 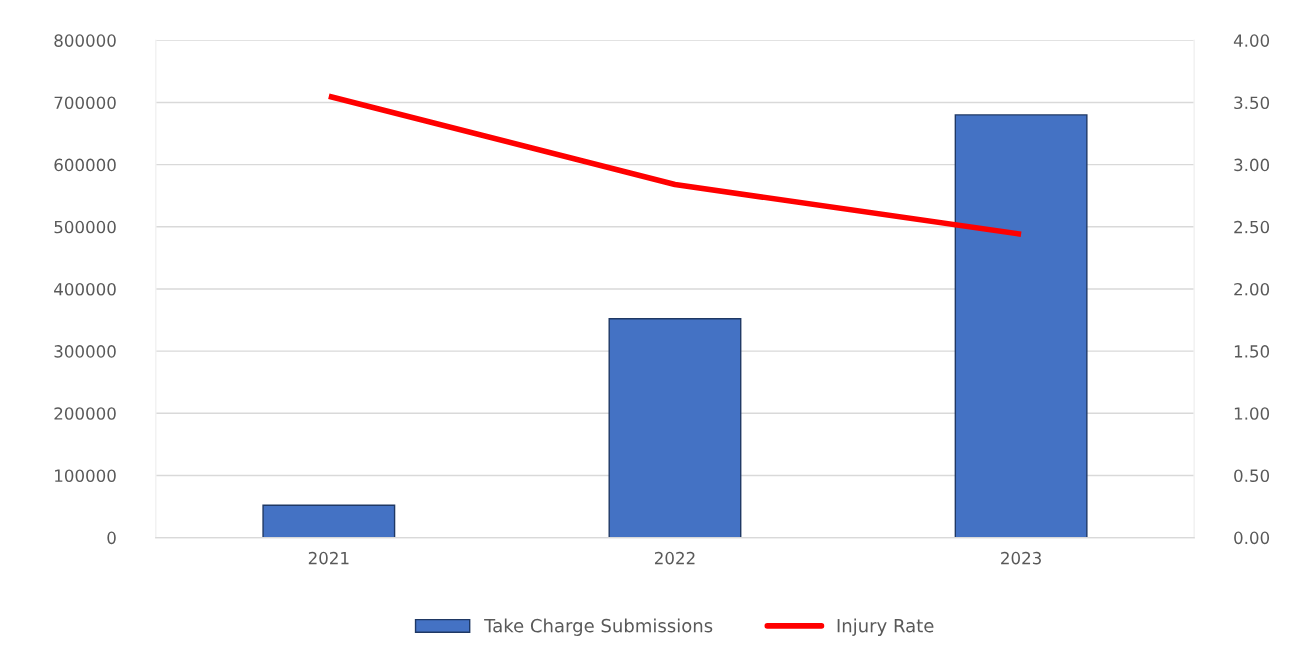 I want to click on y-tick-label: 100000, so click(x=85, y=476).